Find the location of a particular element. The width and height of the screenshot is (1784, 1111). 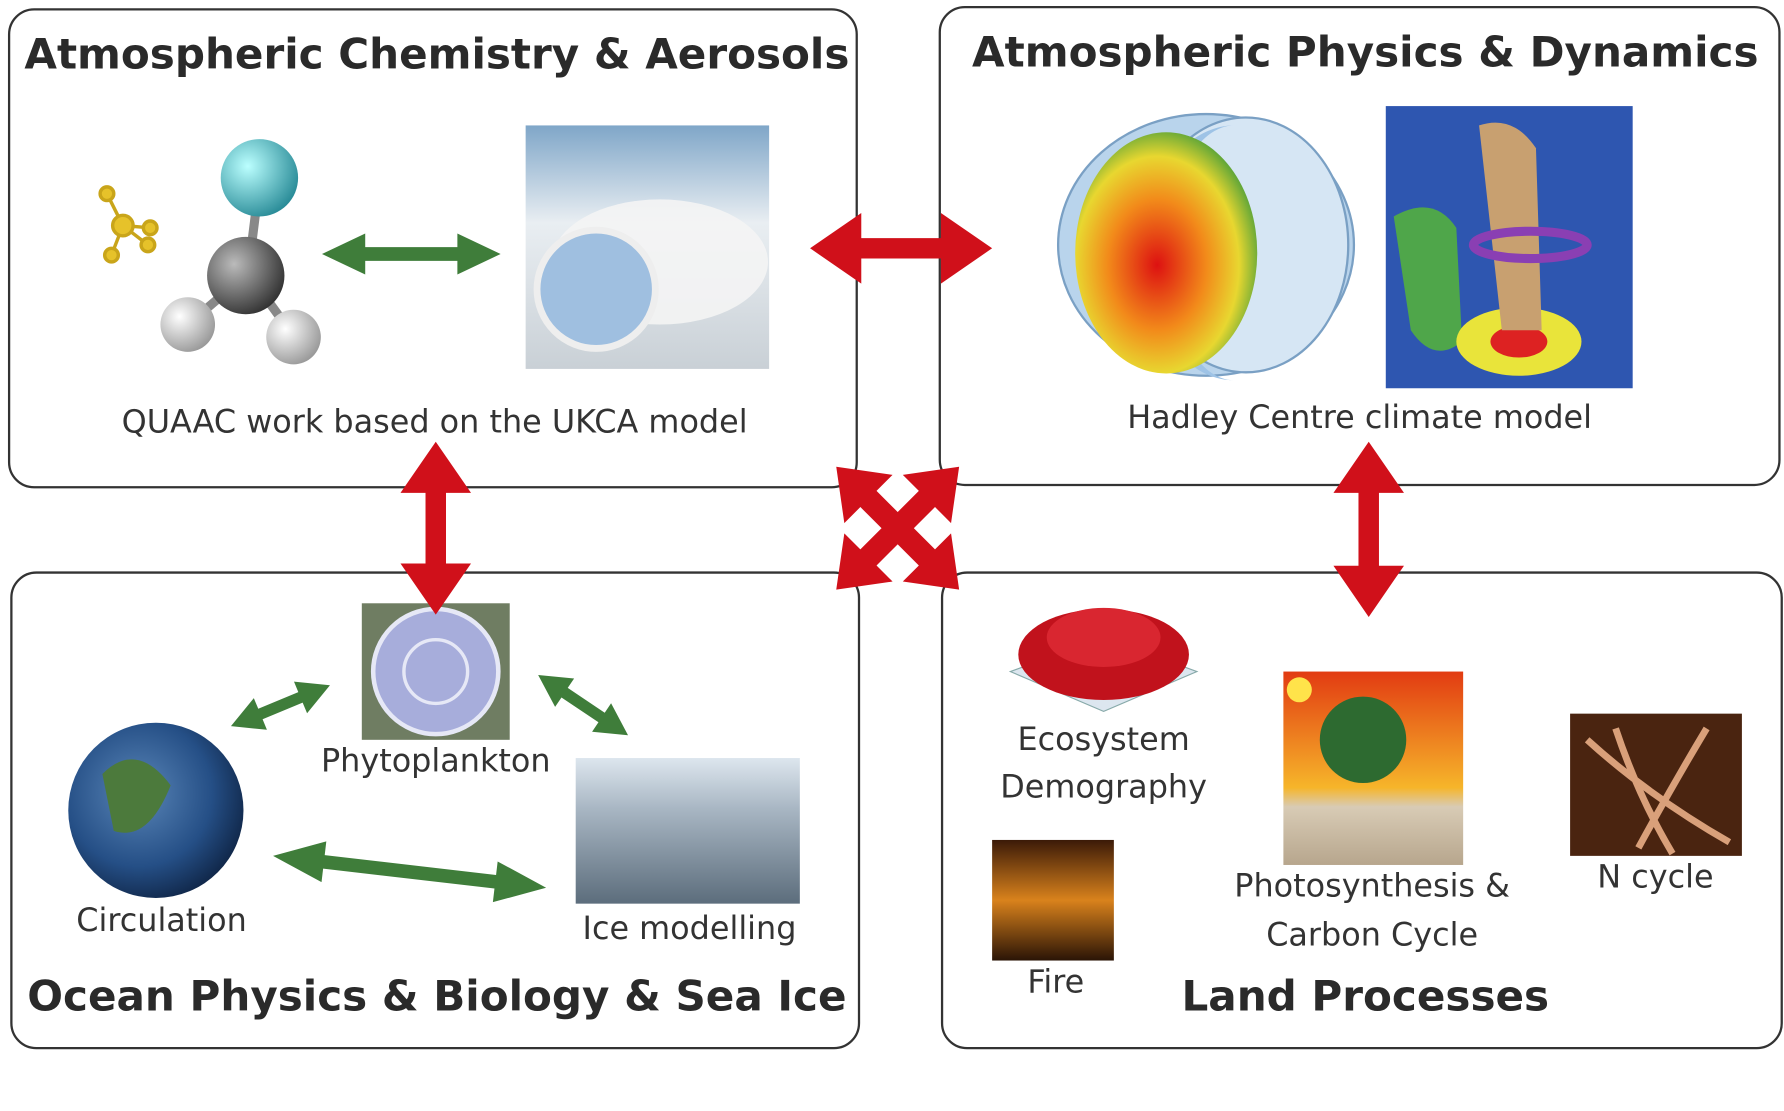

tree-canopy is located at coordinates (1363, 740).